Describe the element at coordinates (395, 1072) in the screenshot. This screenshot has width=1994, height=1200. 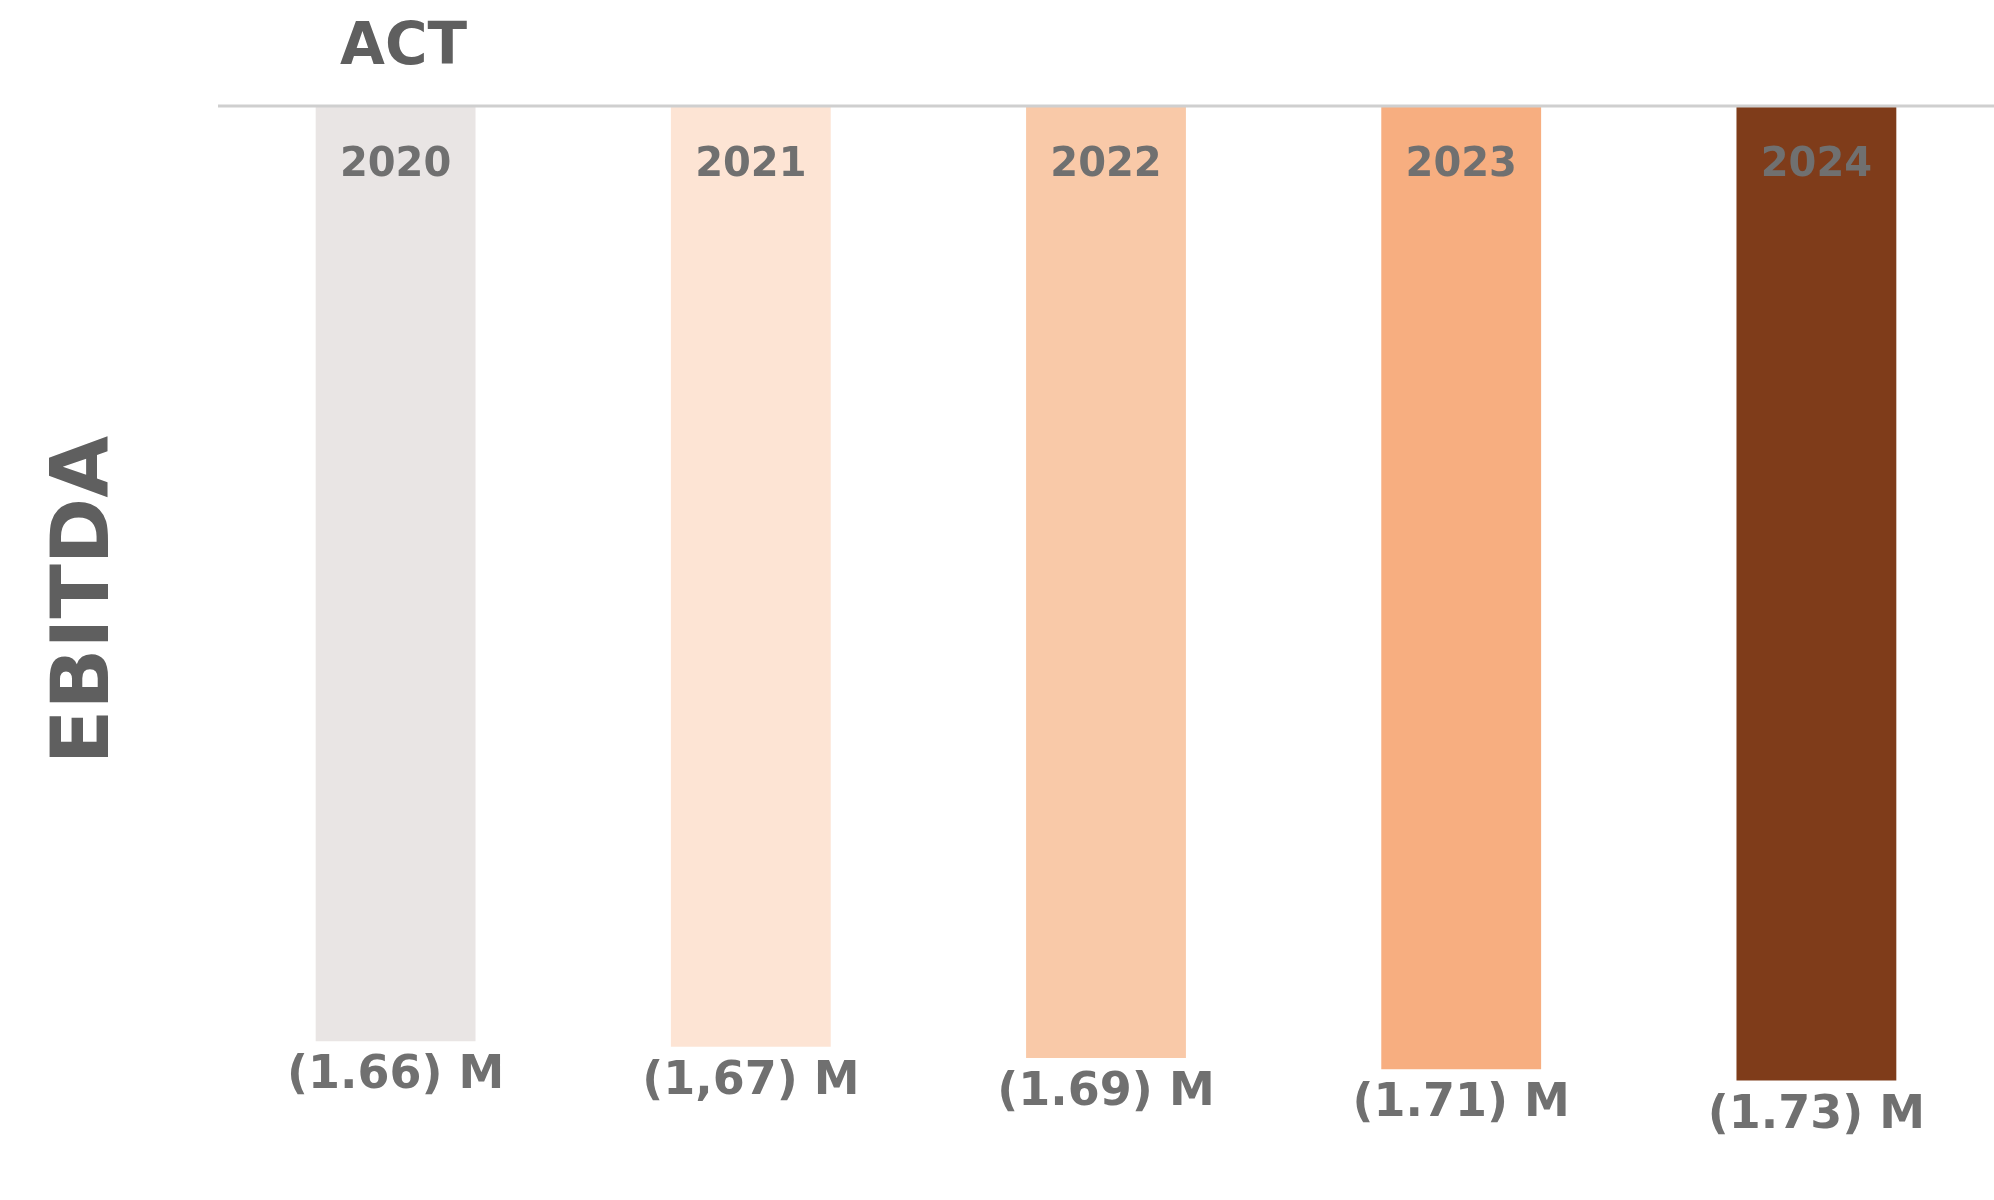
I see `data-label: (1.66) M` at that location.